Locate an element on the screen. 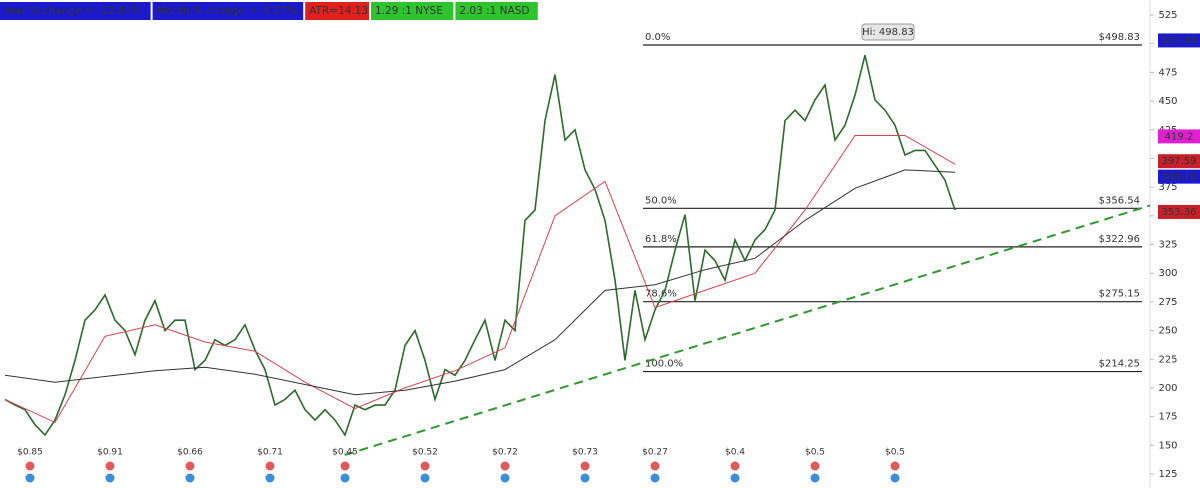  y-tick-label: 450 is located at coordinates (1167, 101).